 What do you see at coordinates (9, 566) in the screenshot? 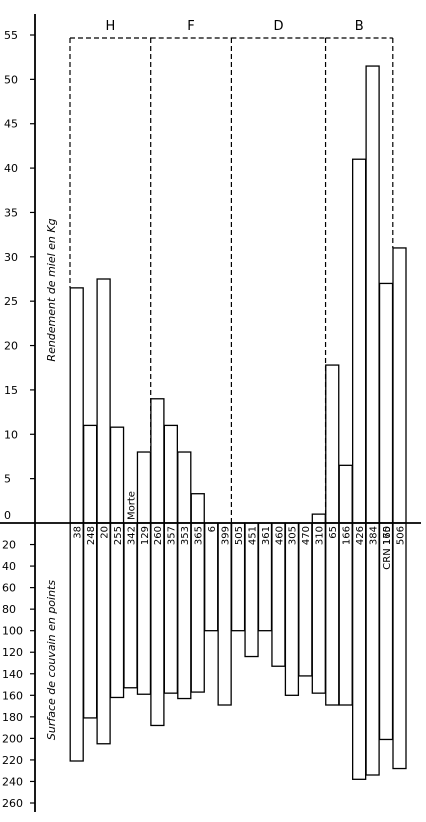
I see `y-tick-label-brood: 40` at bounding box center [9, 566].